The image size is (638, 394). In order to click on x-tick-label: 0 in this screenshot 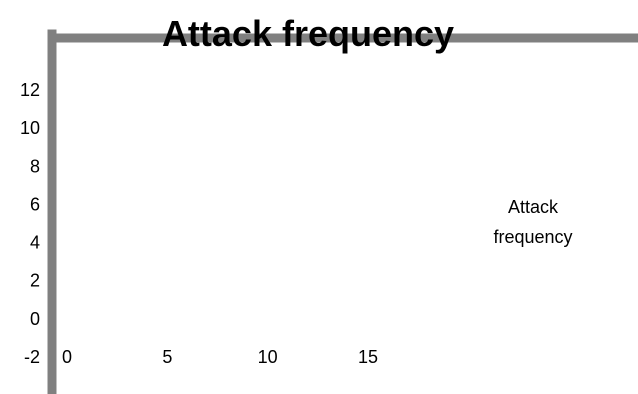, I will do `click(67, 357)`.